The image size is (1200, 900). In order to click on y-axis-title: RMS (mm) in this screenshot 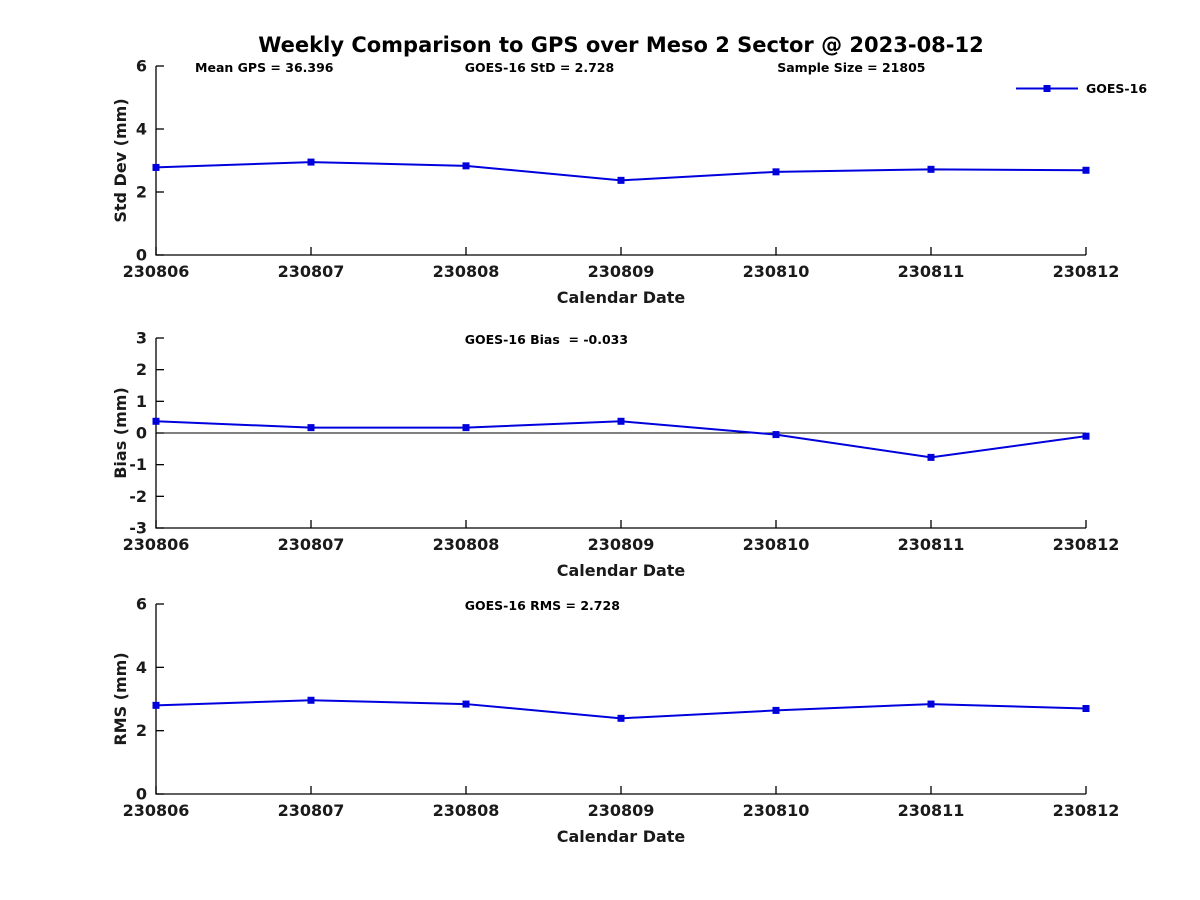, I will do `click(120, 698)`.